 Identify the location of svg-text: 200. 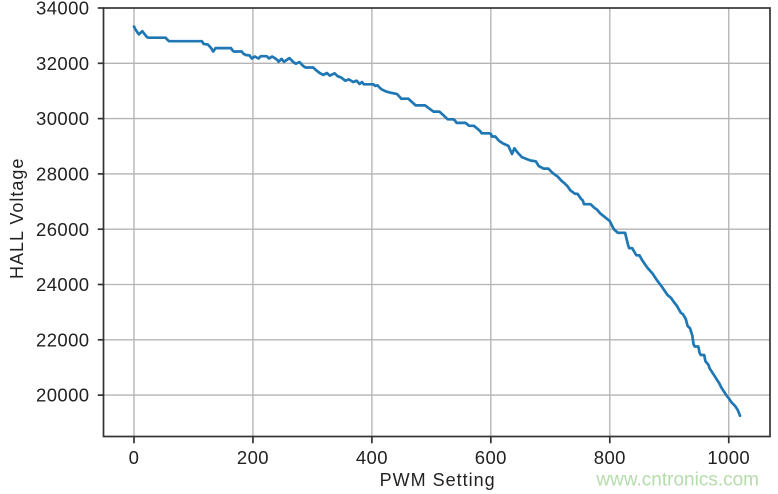
(253, 457).